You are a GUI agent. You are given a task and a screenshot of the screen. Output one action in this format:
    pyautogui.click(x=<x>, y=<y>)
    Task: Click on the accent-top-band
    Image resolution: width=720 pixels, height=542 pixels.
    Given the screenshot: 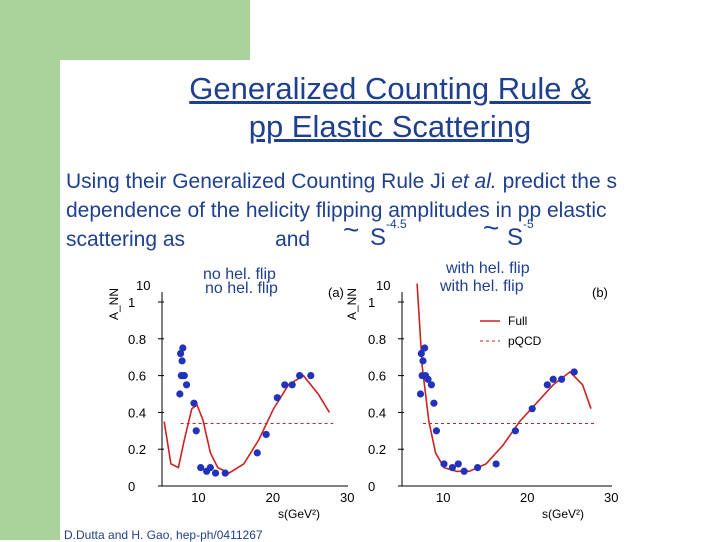 What is the action you would take?
    pyautogui.click(x=155, y=30)
    